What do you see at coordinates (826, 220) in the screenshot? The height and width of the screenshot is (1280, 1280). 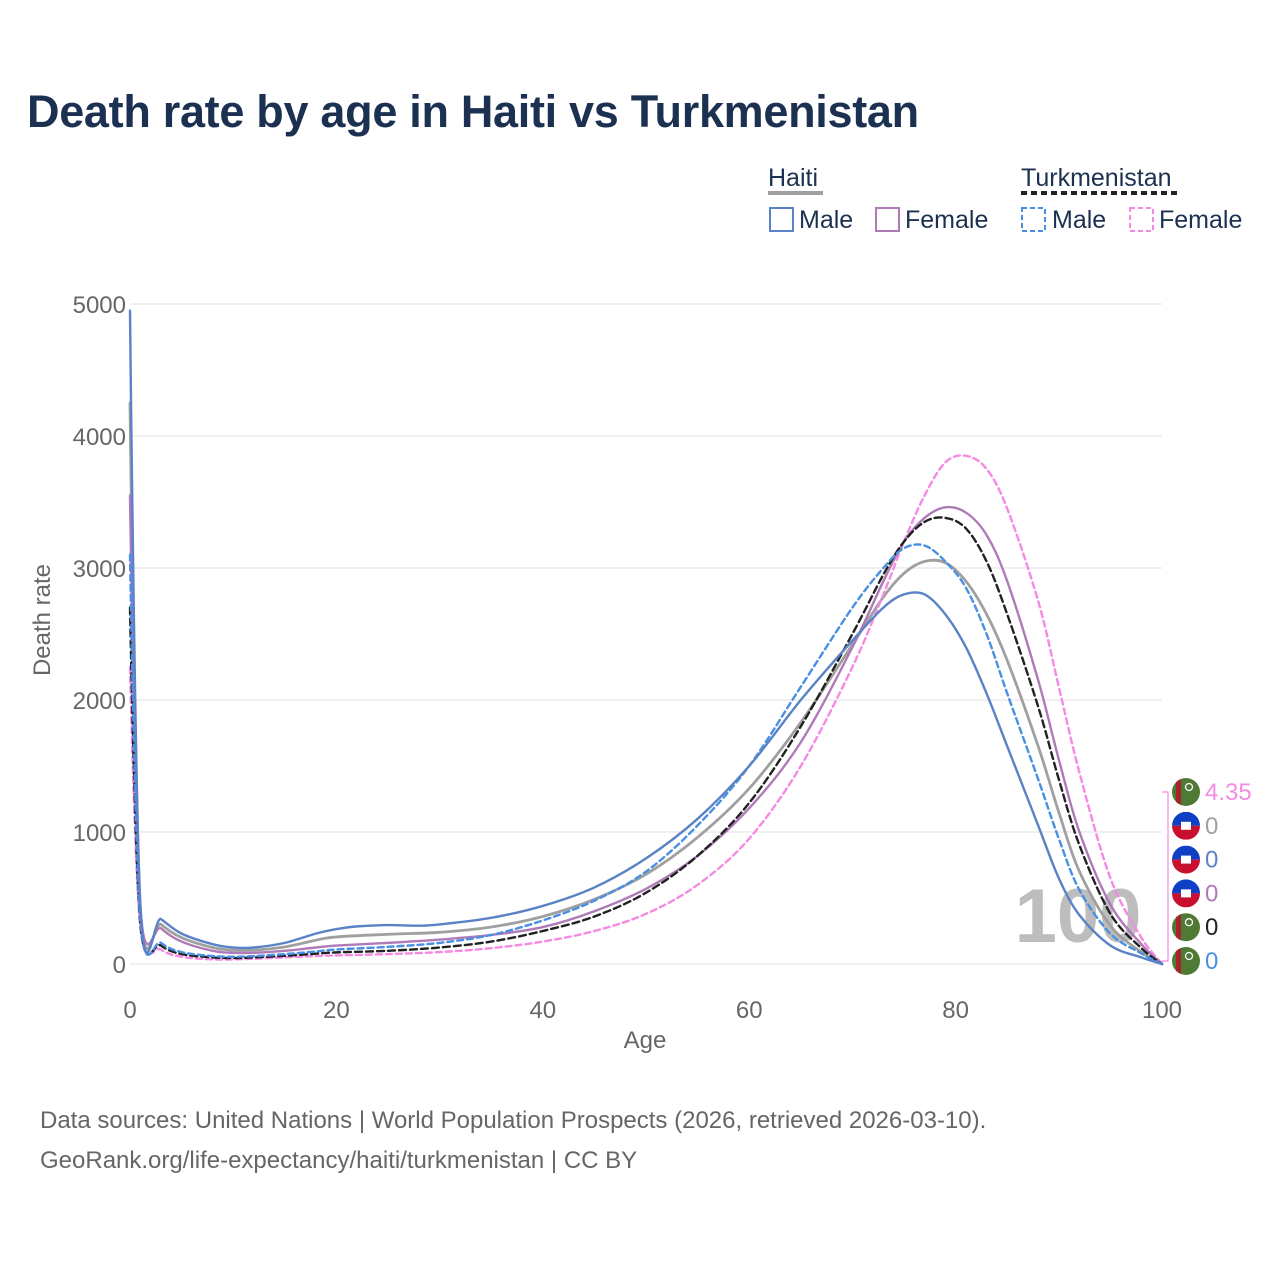 I see `legend-label-haiti-male: Male` at bounding box center [826, 220].